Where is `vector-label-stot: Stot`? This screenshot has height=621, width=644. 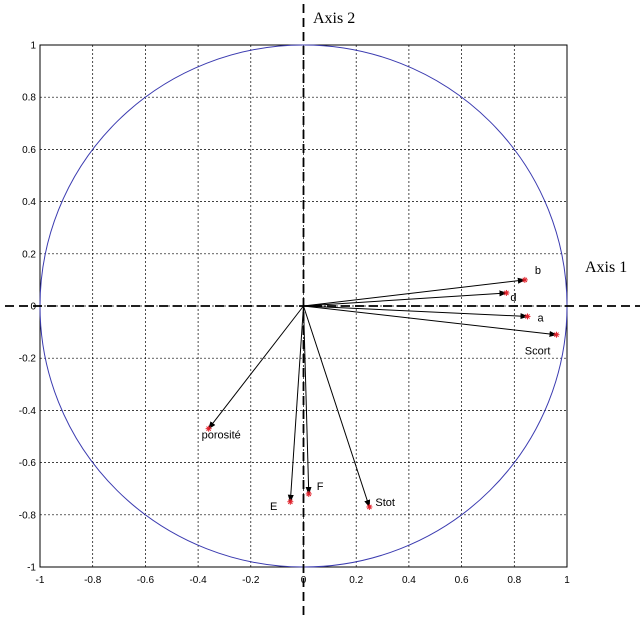
vector-label-stot: Stot is located at coordinates (385, 503).